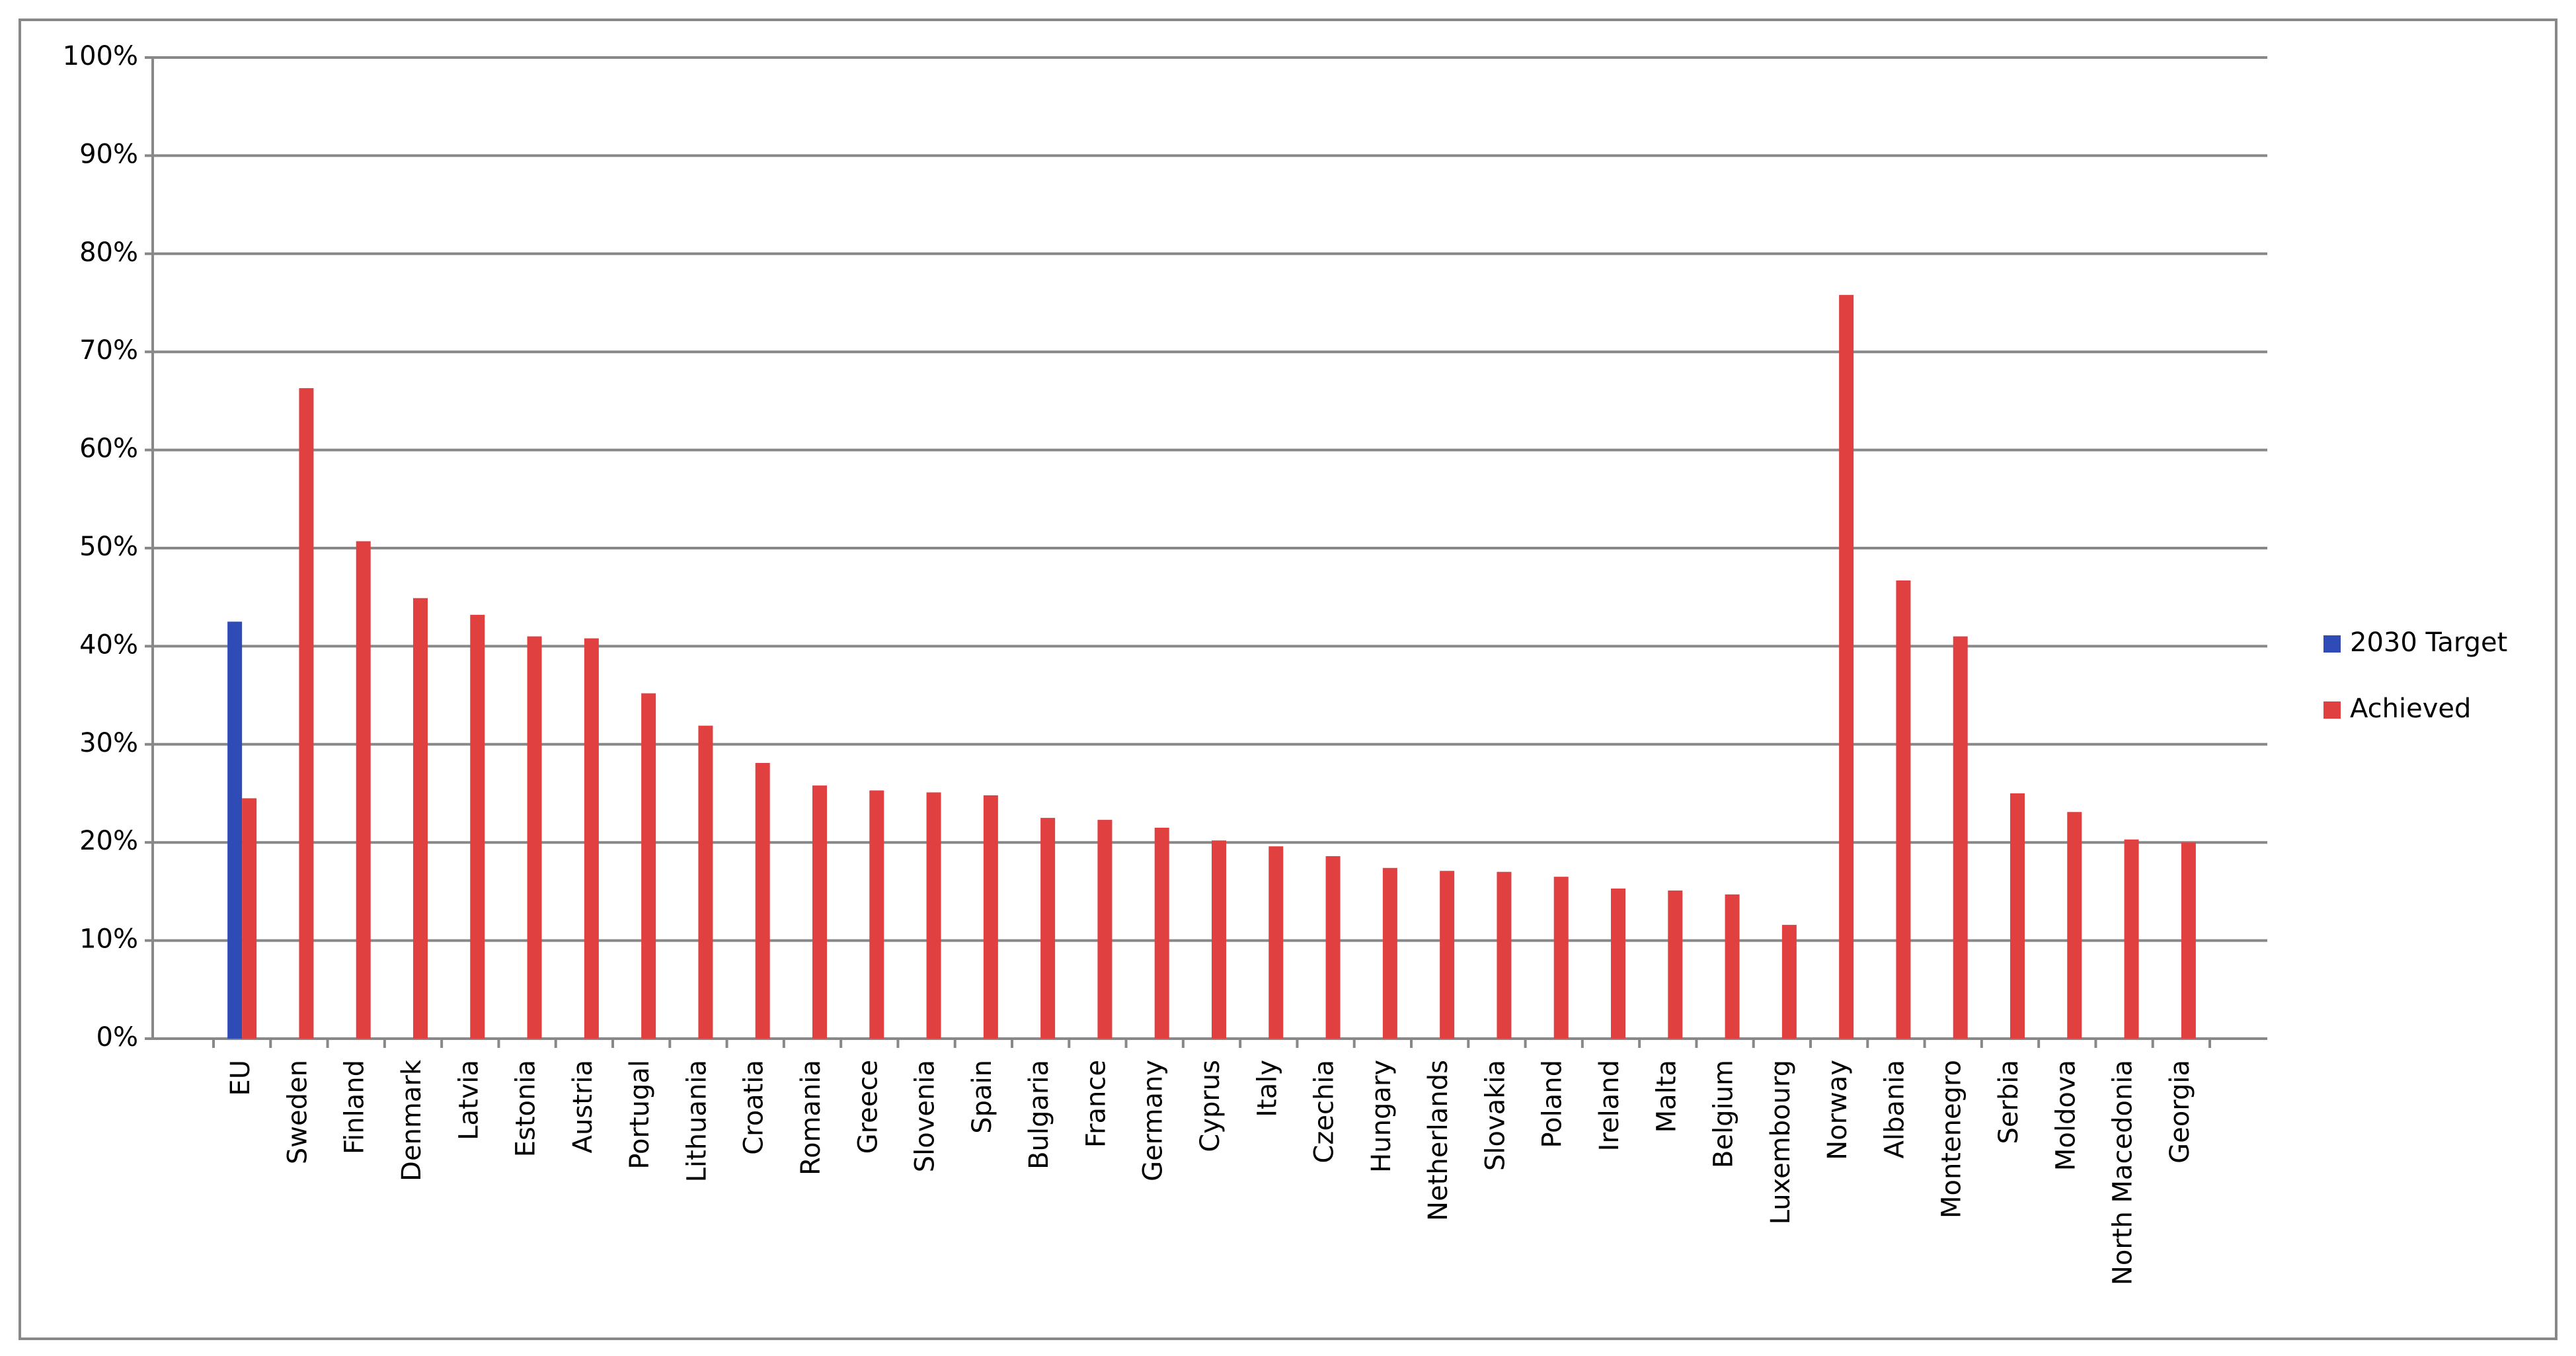  I want to click on y-tick-label: 90%, so click(108, 154).